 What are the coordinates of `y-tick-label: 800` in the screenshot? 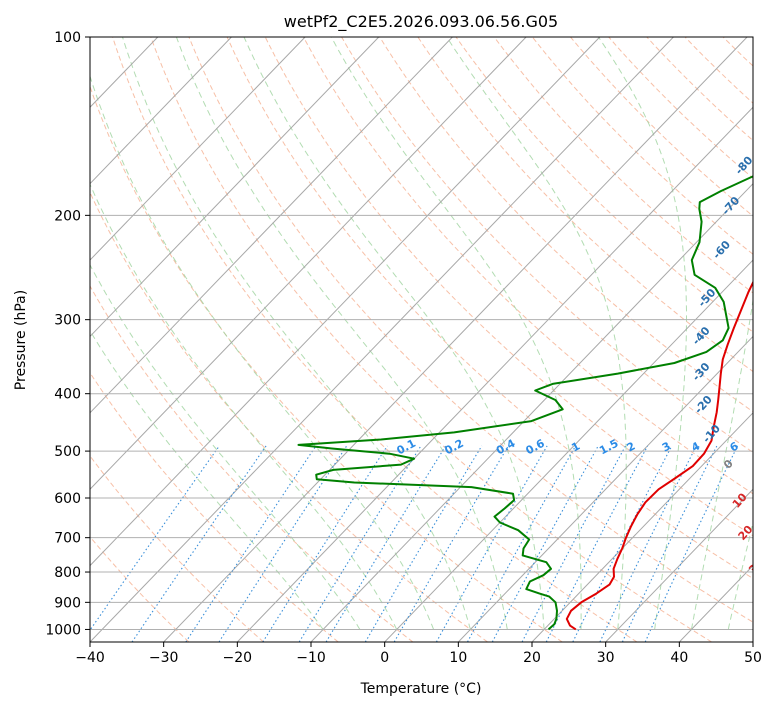 It's located at (67, 573).